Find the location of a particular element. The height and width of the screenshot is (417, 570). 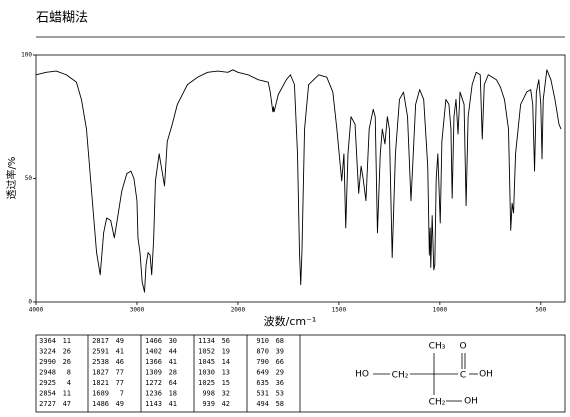

peak-wavenumber: 2817 is located at coordinates (100, 341).